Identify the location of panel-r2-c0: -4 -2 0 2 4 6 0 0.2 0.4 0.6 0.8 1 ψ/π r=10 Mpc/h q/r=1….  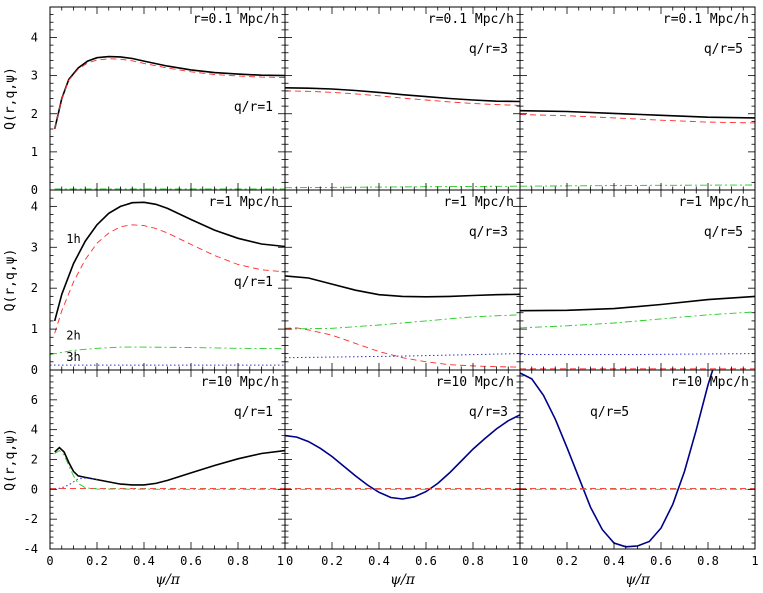
(144, 478).